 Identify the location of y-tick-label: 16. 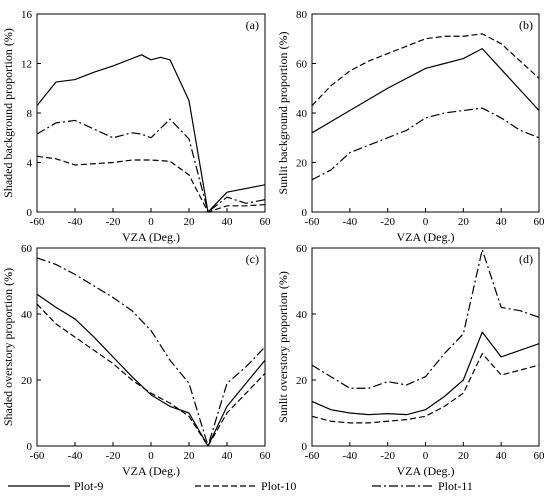
(27, 15).